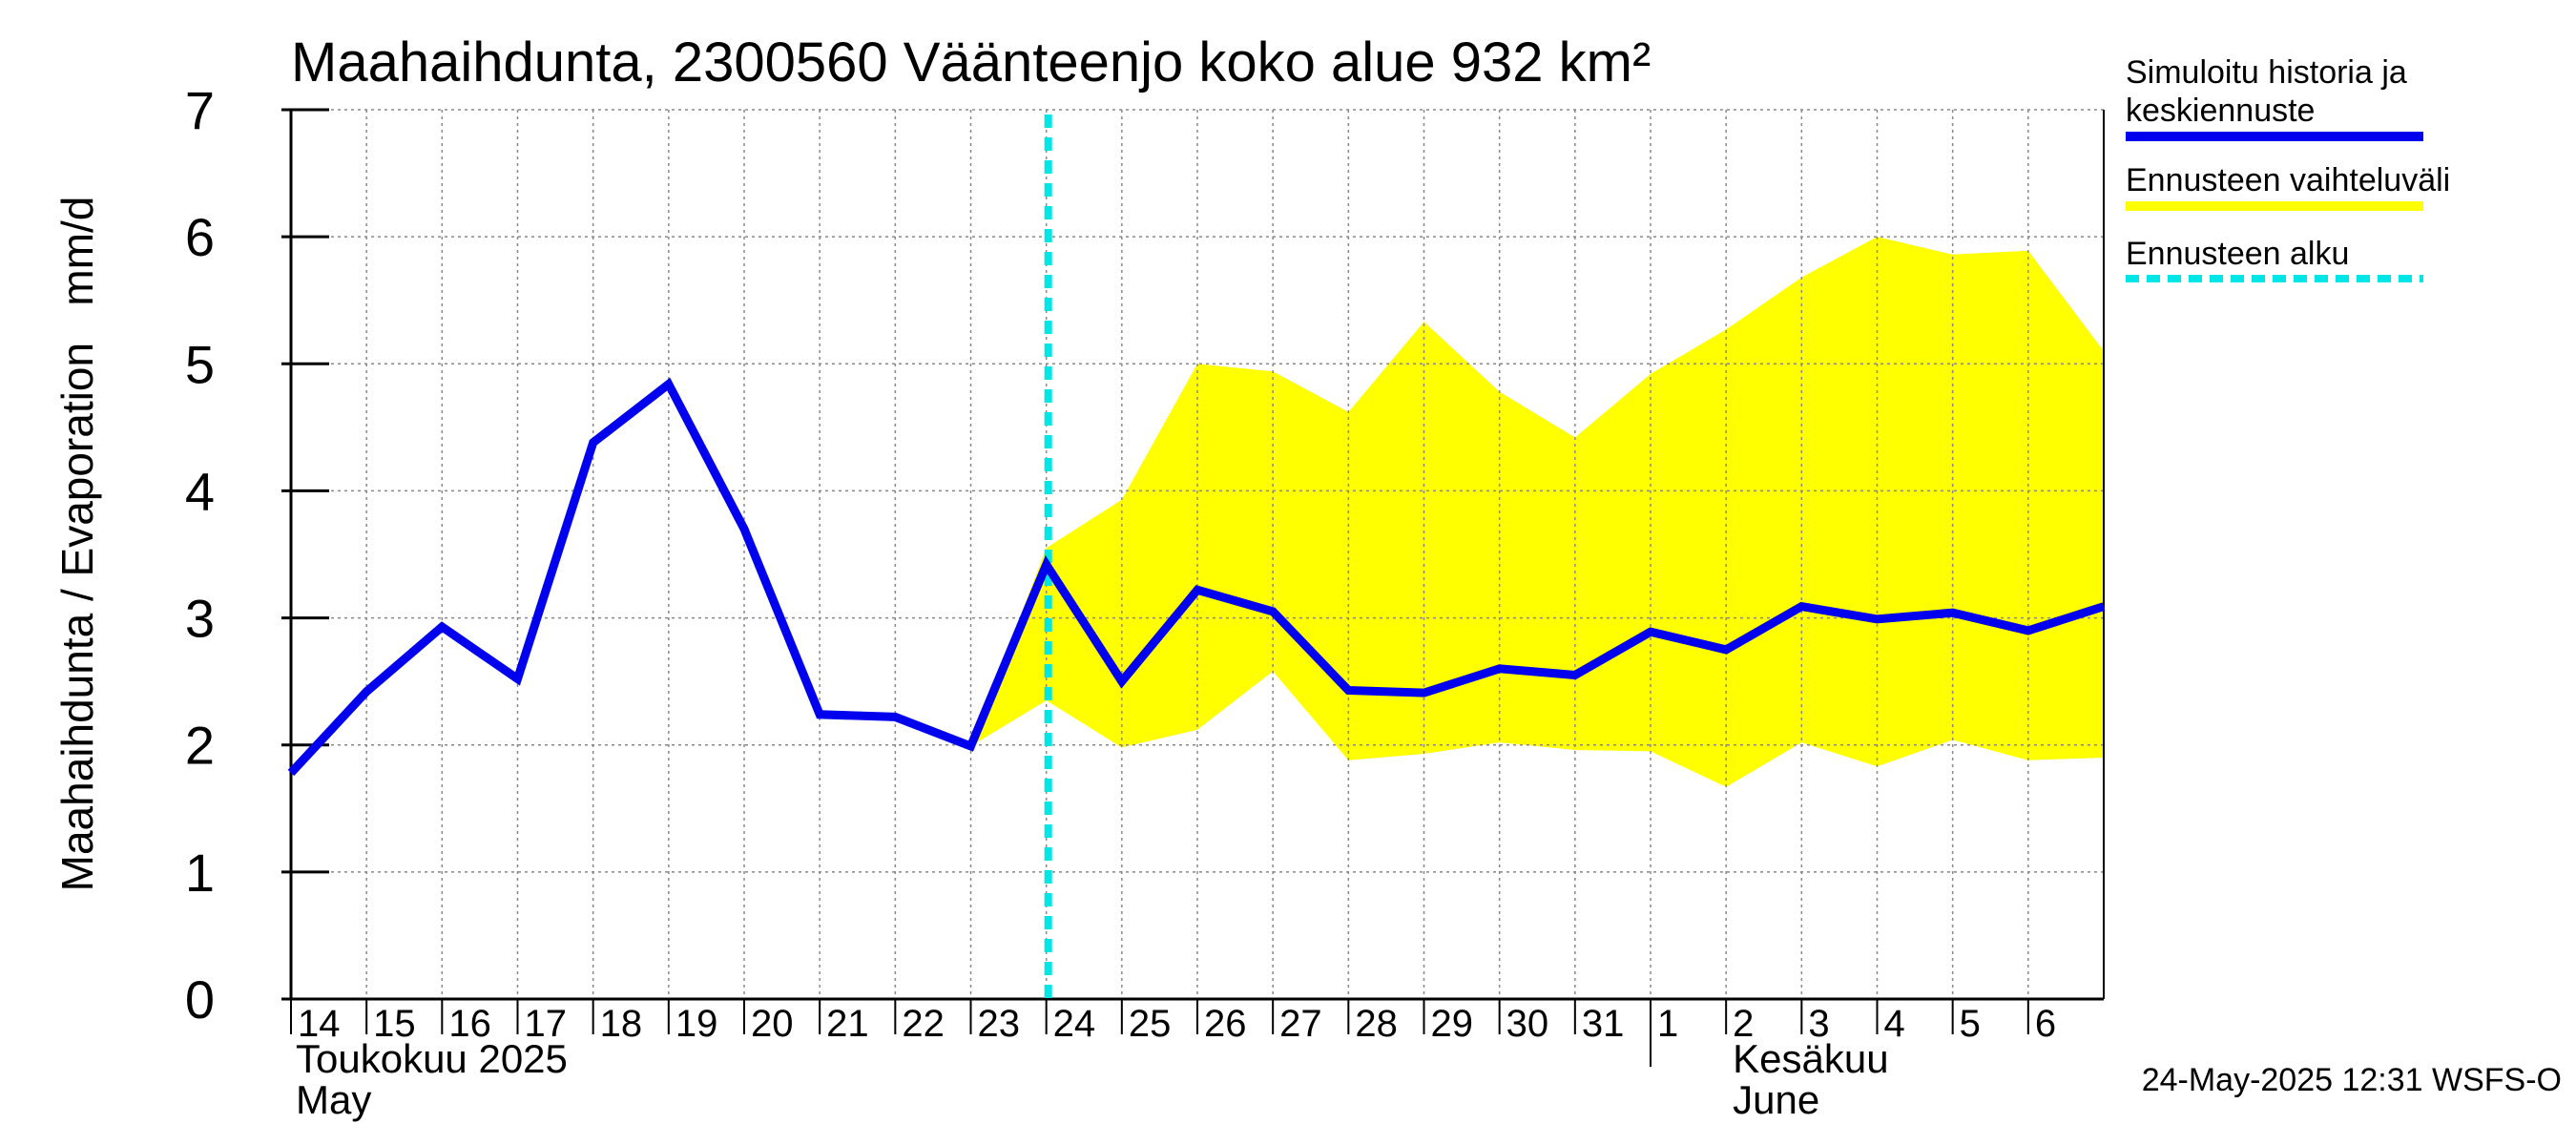 Image resolution: width=2576 pixels, height=1145 pixels. What do you see at coordinates (847, 1024) in the screenshot?
I see `x-tick-label: 21` at bounding box center [847, 1024].